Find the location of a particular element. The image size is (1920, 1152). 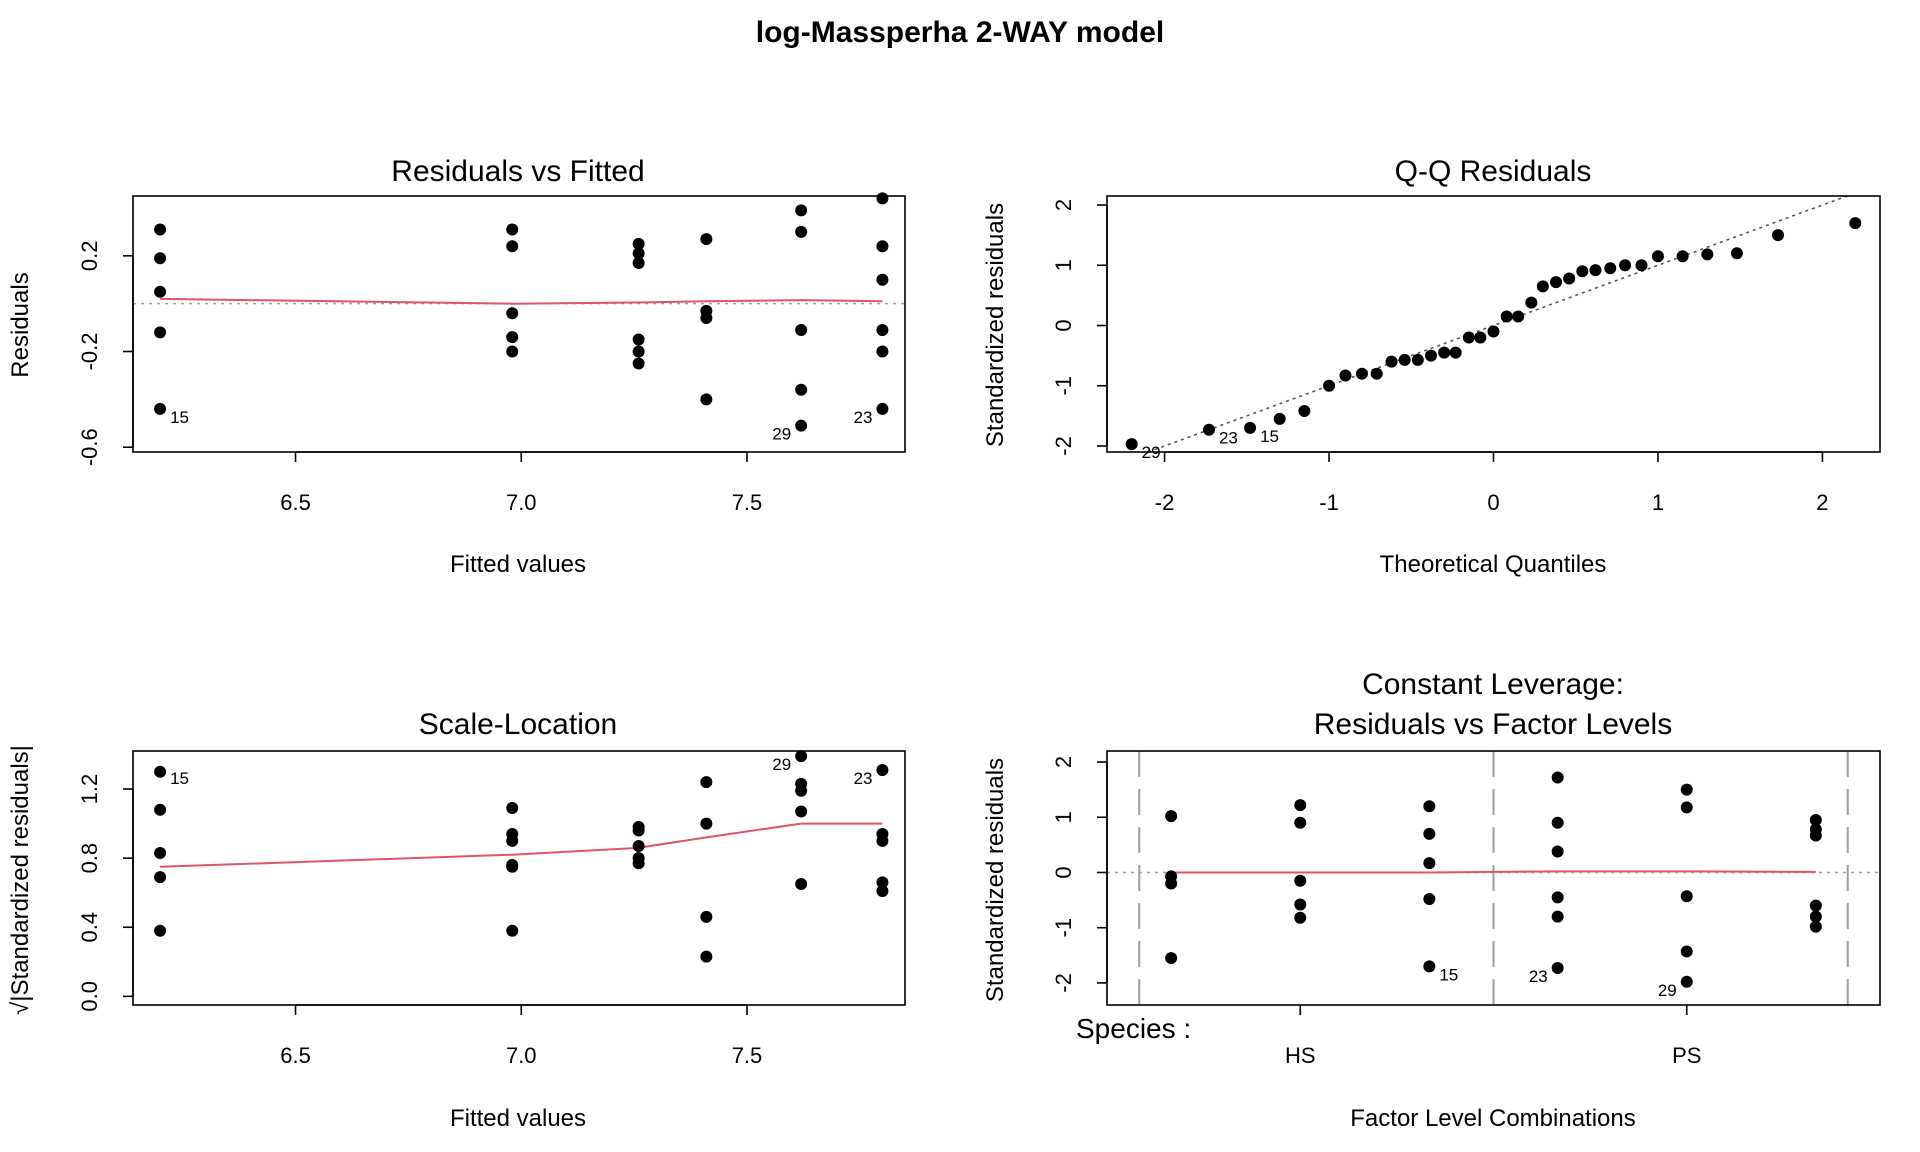

x-tick-label: 7.5 is located at coordinates (747, 502).